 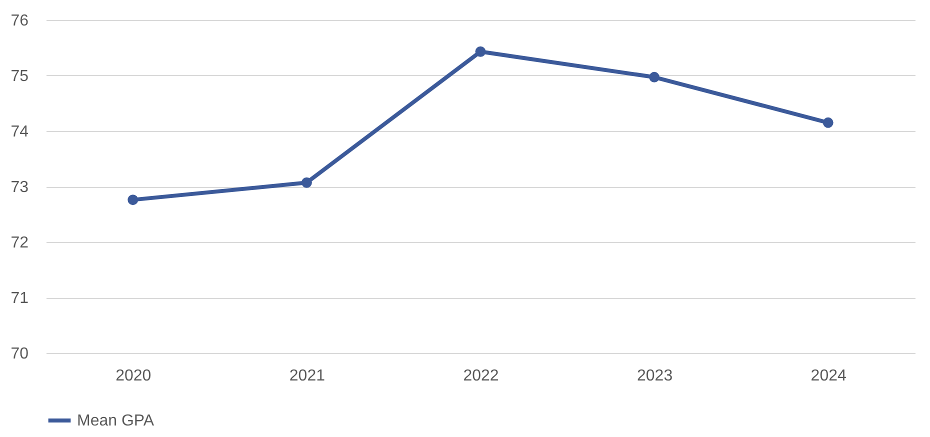 I want to click on y-tick-label: 73, so click(x=19, y=187).